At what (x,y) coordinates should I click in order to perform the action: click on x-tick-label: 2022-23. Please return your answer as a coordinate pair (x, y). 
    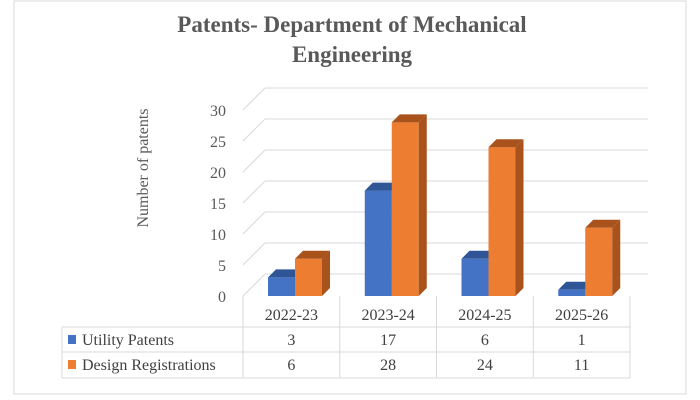
    Looking at the image, I should click on (291, 315).